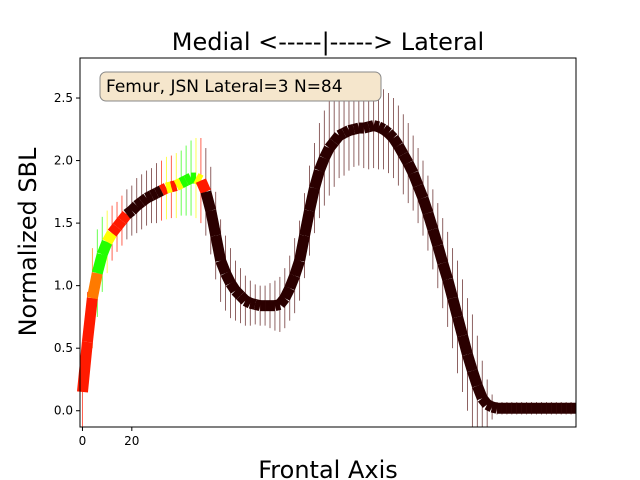 This screenshot has width=640, height=480. I want to click on x-axis-label: Frontal Axis, so click(328, 468).